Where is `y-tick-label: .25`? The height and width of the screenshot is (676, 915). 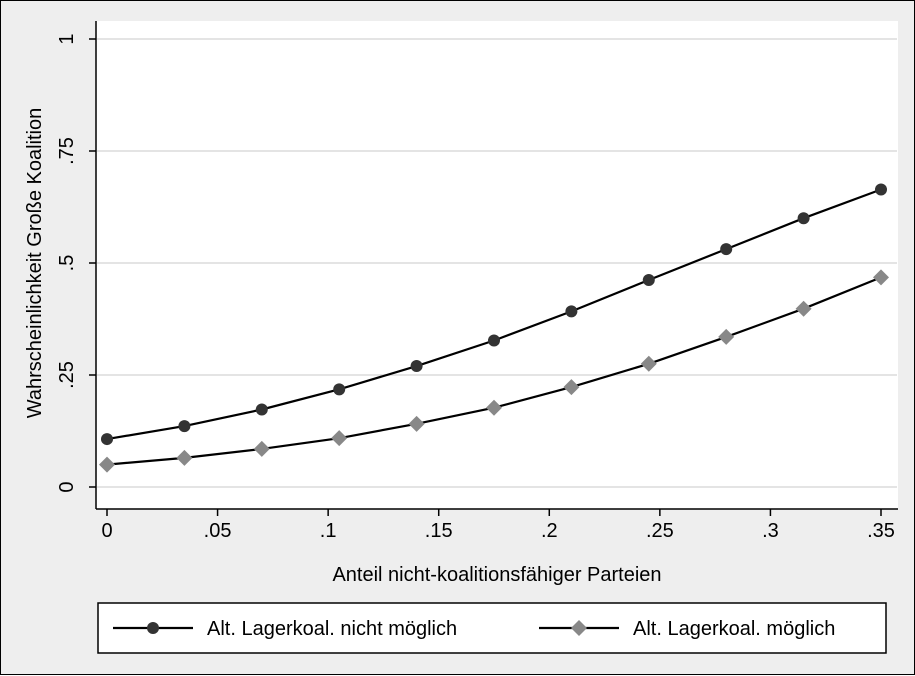 y-tick-label: .25 is located at coordinates (67, 375).